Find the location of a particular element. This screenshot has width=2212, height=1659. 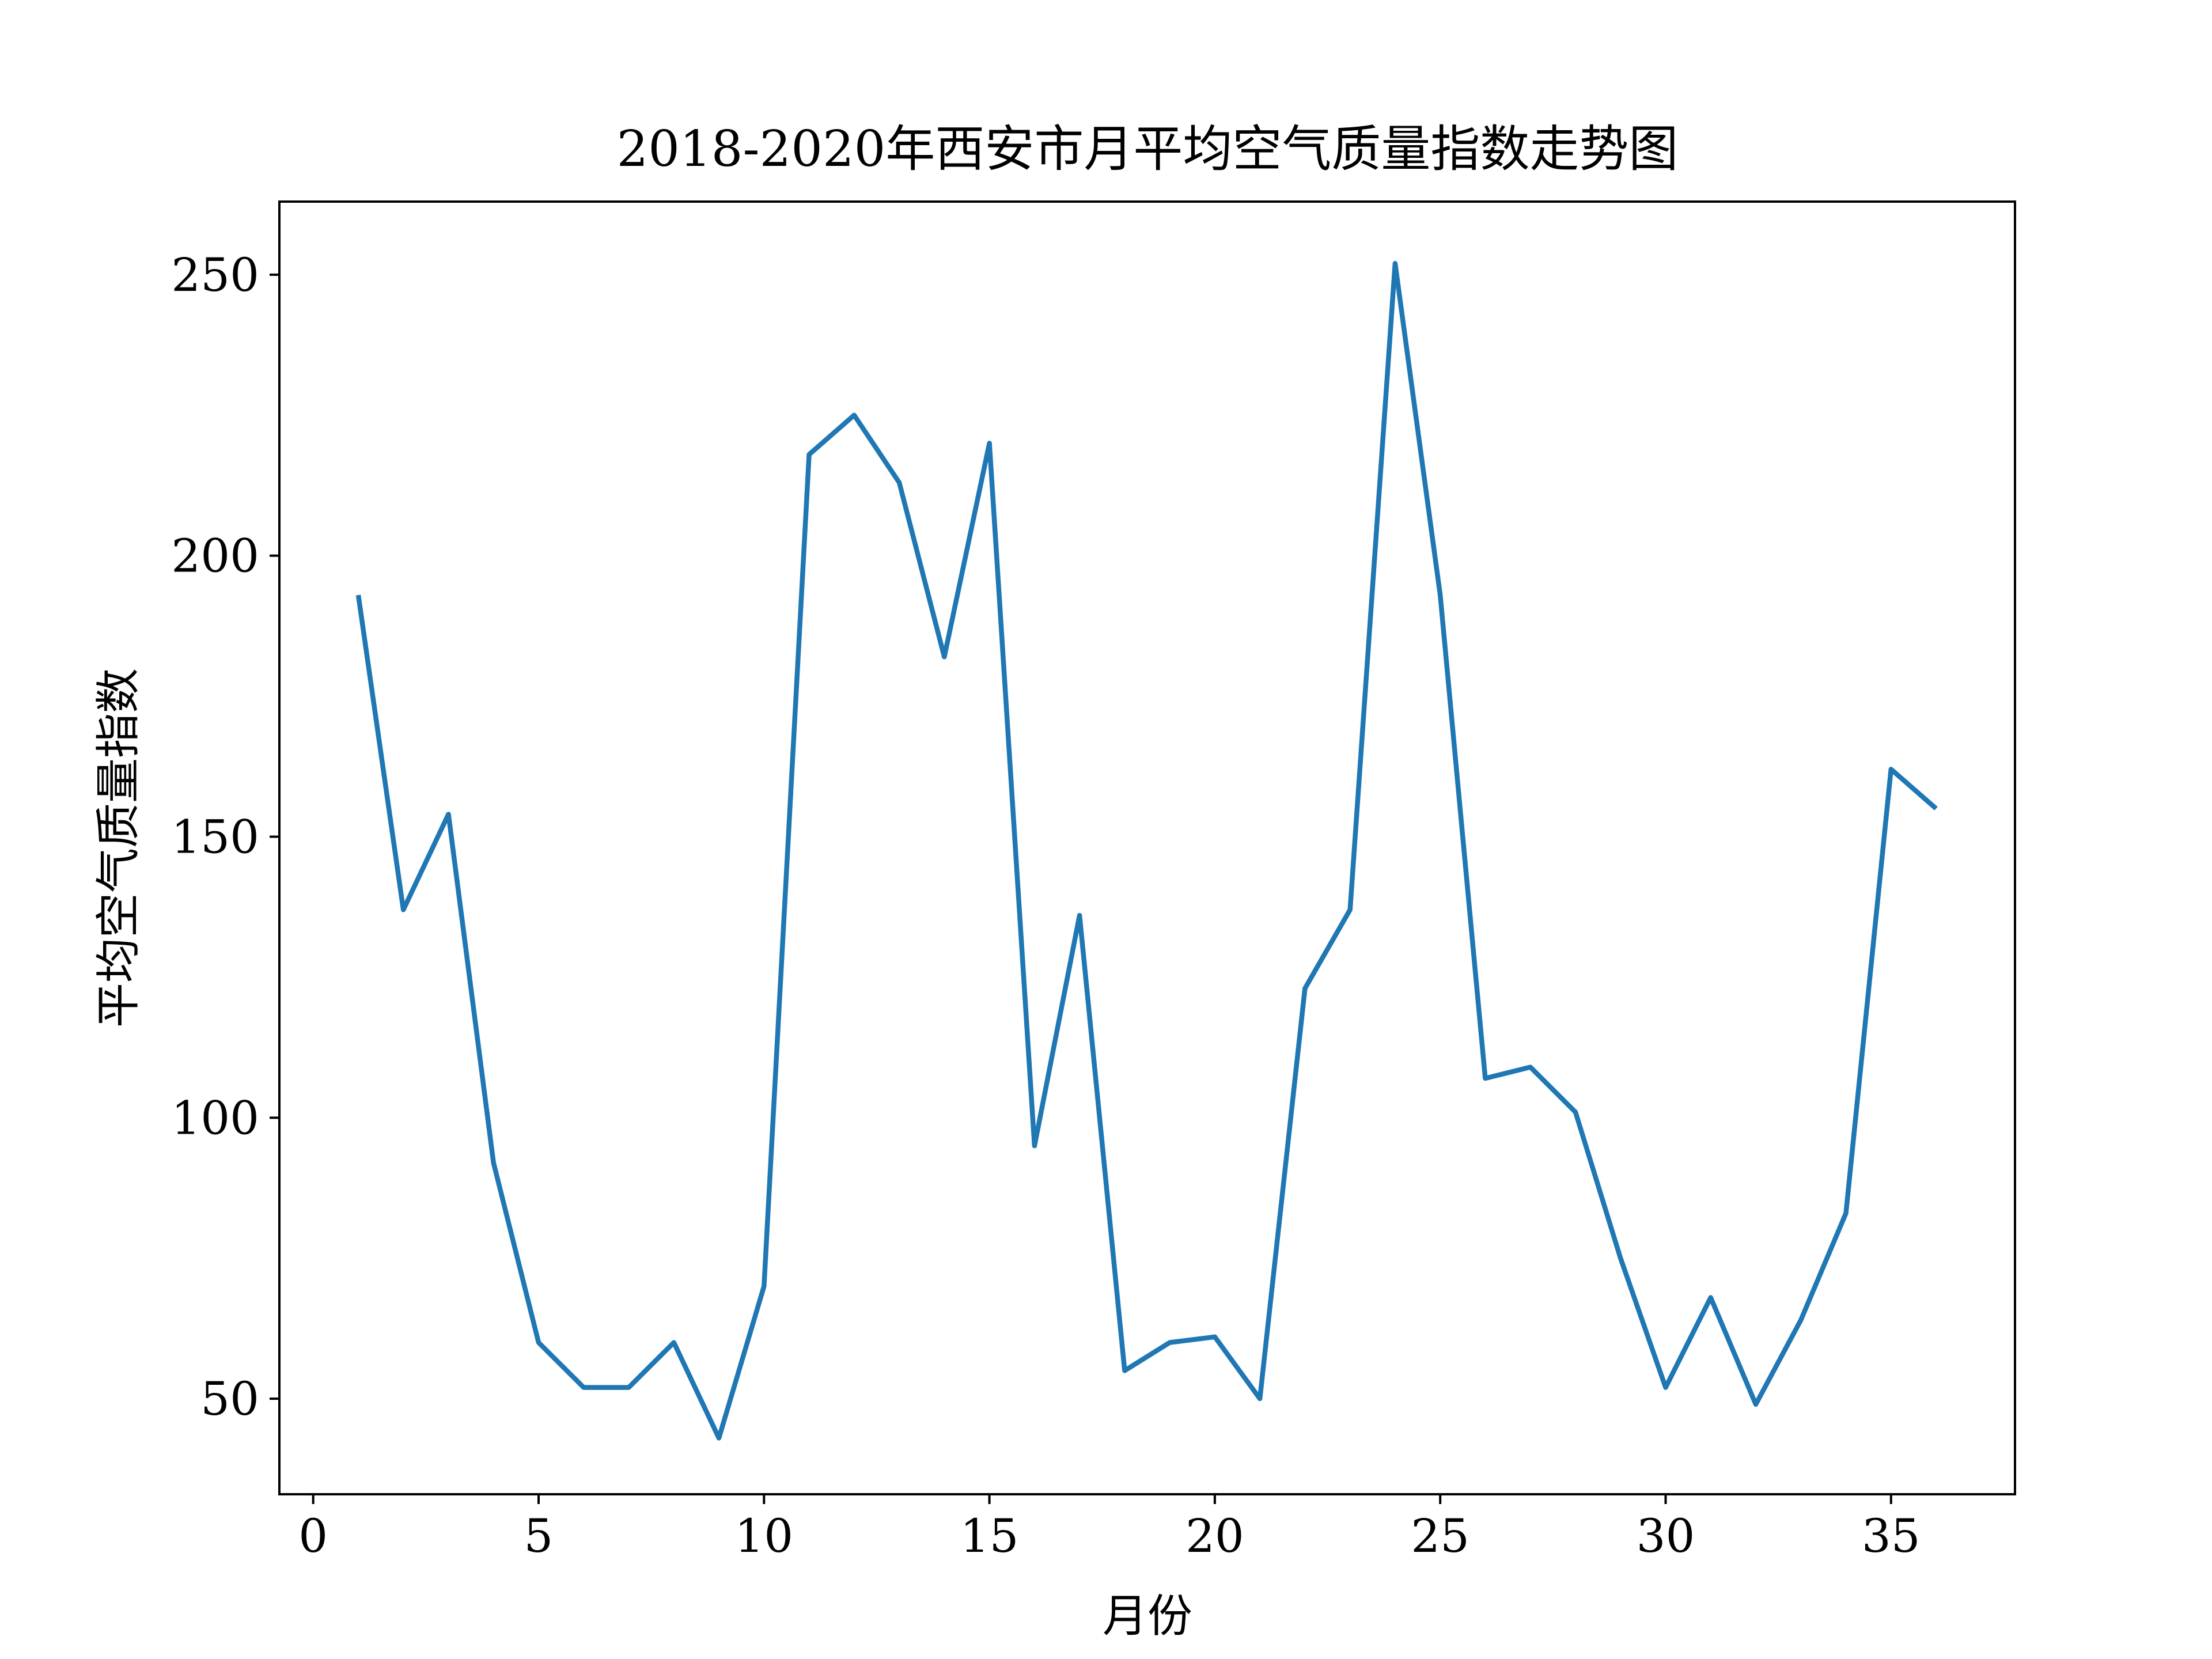

y-axis-label: 平均空气质量指数 is located at coordinates (119, 848).